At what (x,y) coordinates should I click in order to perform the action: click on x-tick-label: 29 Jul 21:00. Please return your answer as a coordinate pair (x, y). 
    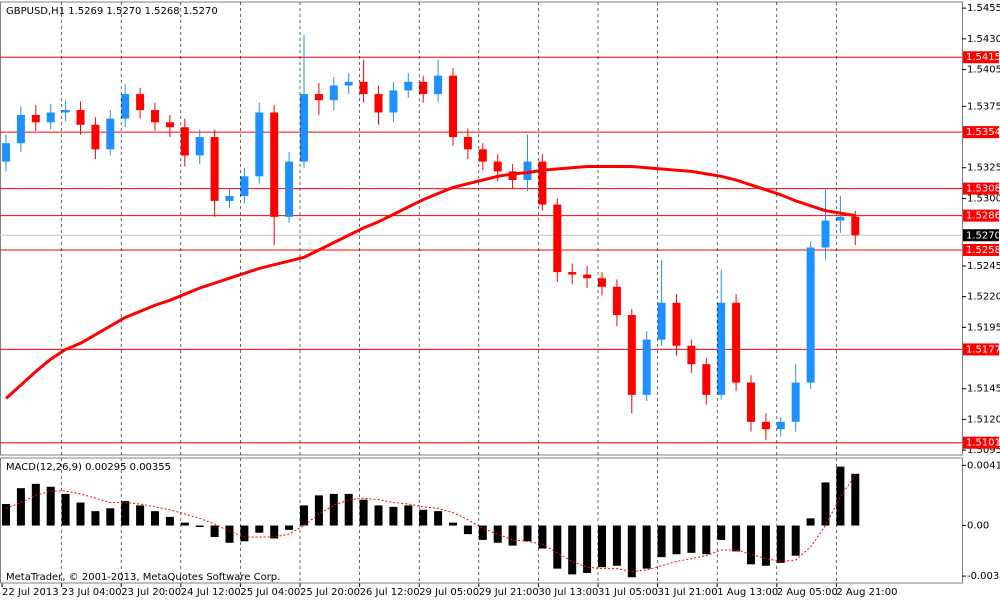
    Looking at the image, I should click on (509, 592).